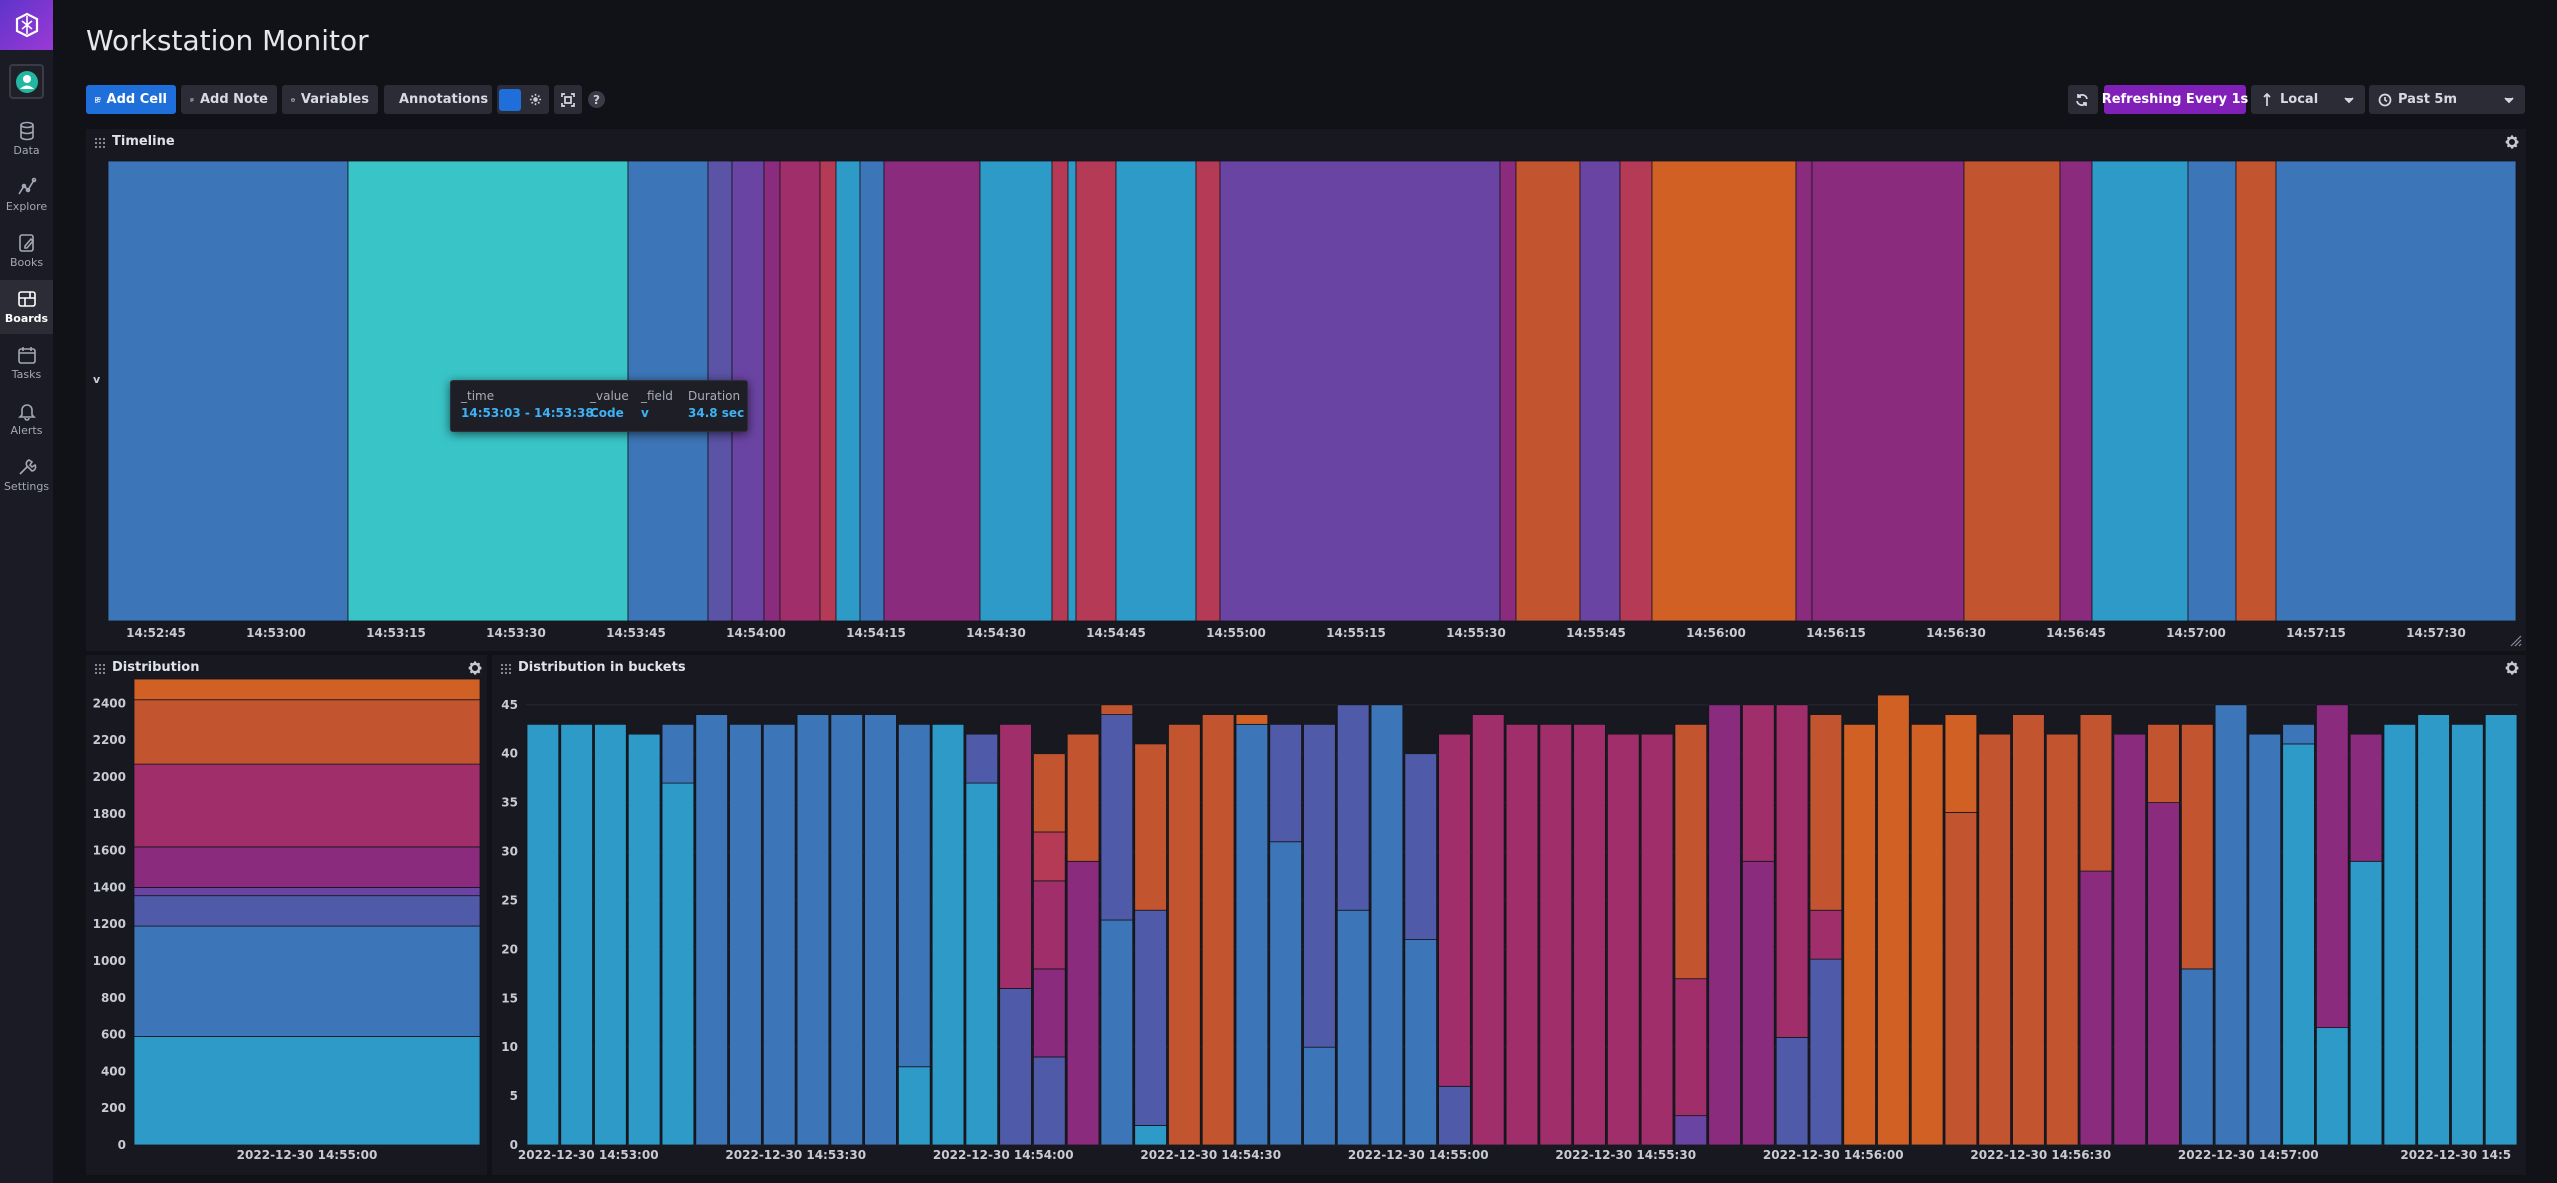  What do you see at coordinates (568, 99) in the screenshot?
I see `presentation-mode-button` at bounding box center [568, 99].